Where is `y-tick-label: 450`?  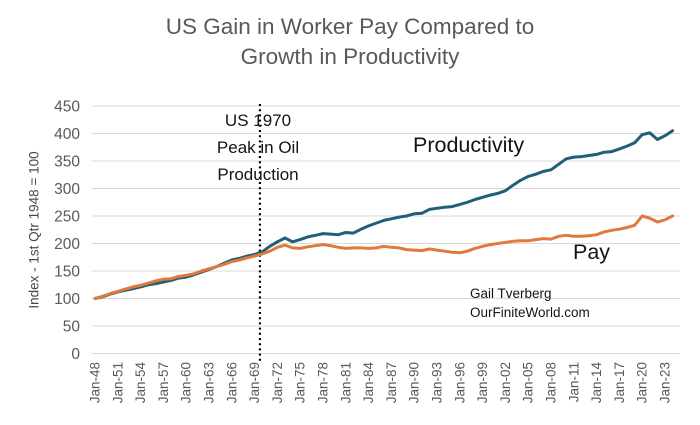 y-tick-label: 450 is located at coordinates (67, 107).